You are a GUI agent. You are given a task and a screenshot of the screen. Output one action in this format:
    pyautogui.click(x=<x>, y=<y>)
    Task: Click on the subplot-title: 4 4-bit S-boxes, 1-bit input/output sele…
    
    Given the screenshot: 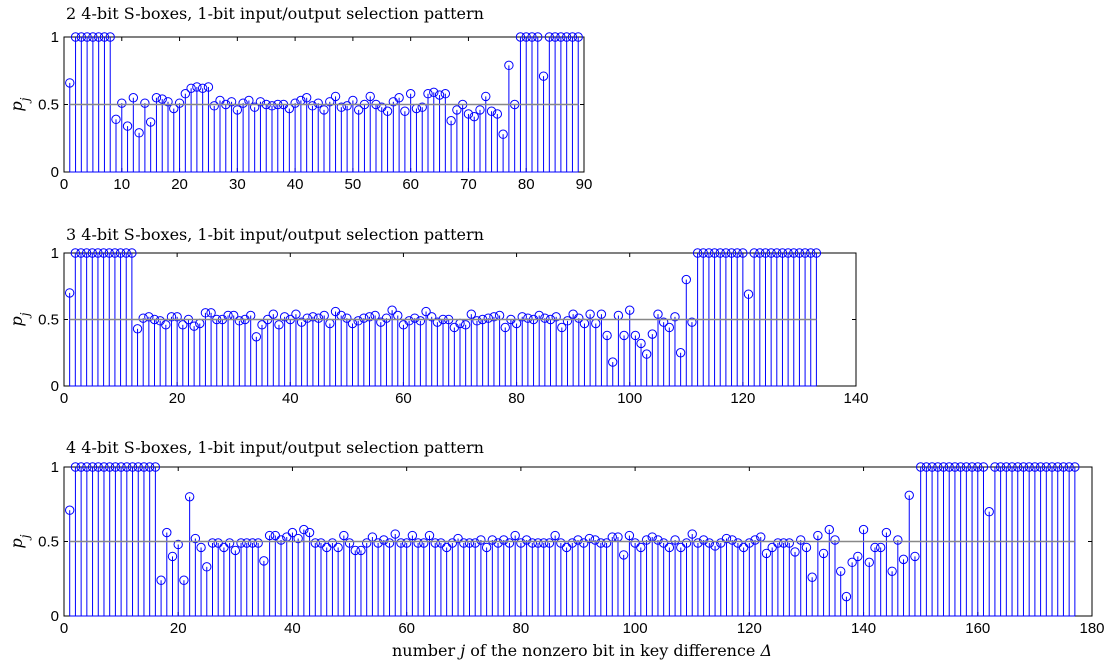 What is the action you would take?
    pyautogui.click(x=275, y=447)
    